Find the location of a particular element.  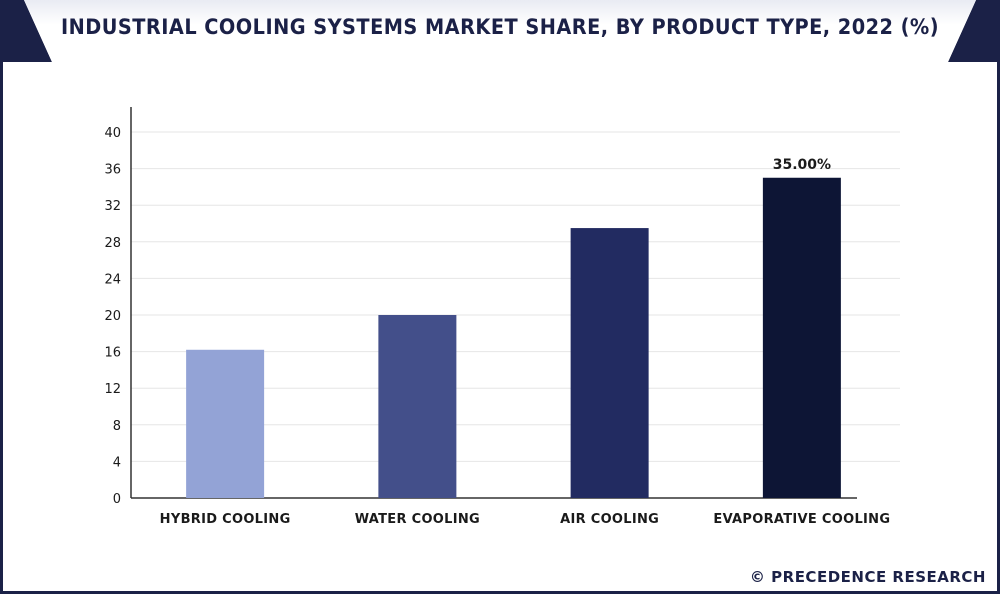

data-label: 35.00% is located at coordinates (802, 165).